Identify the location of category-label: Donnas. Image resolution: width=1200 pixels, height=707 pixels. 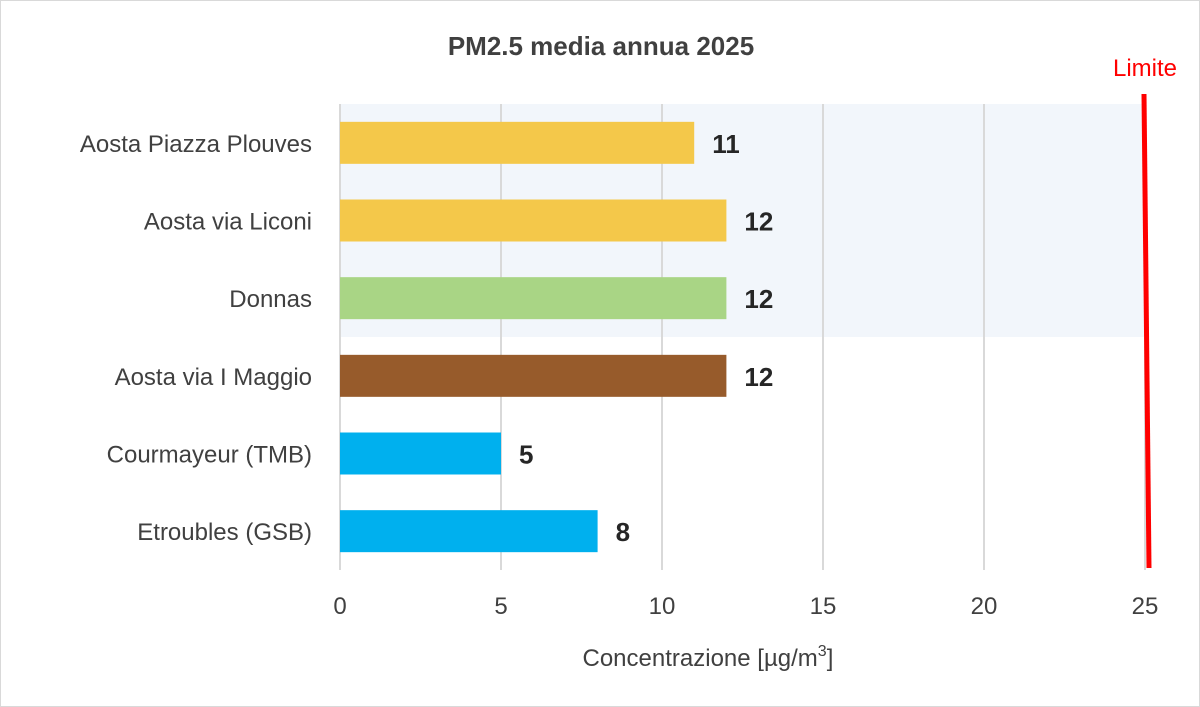
(270, 299).